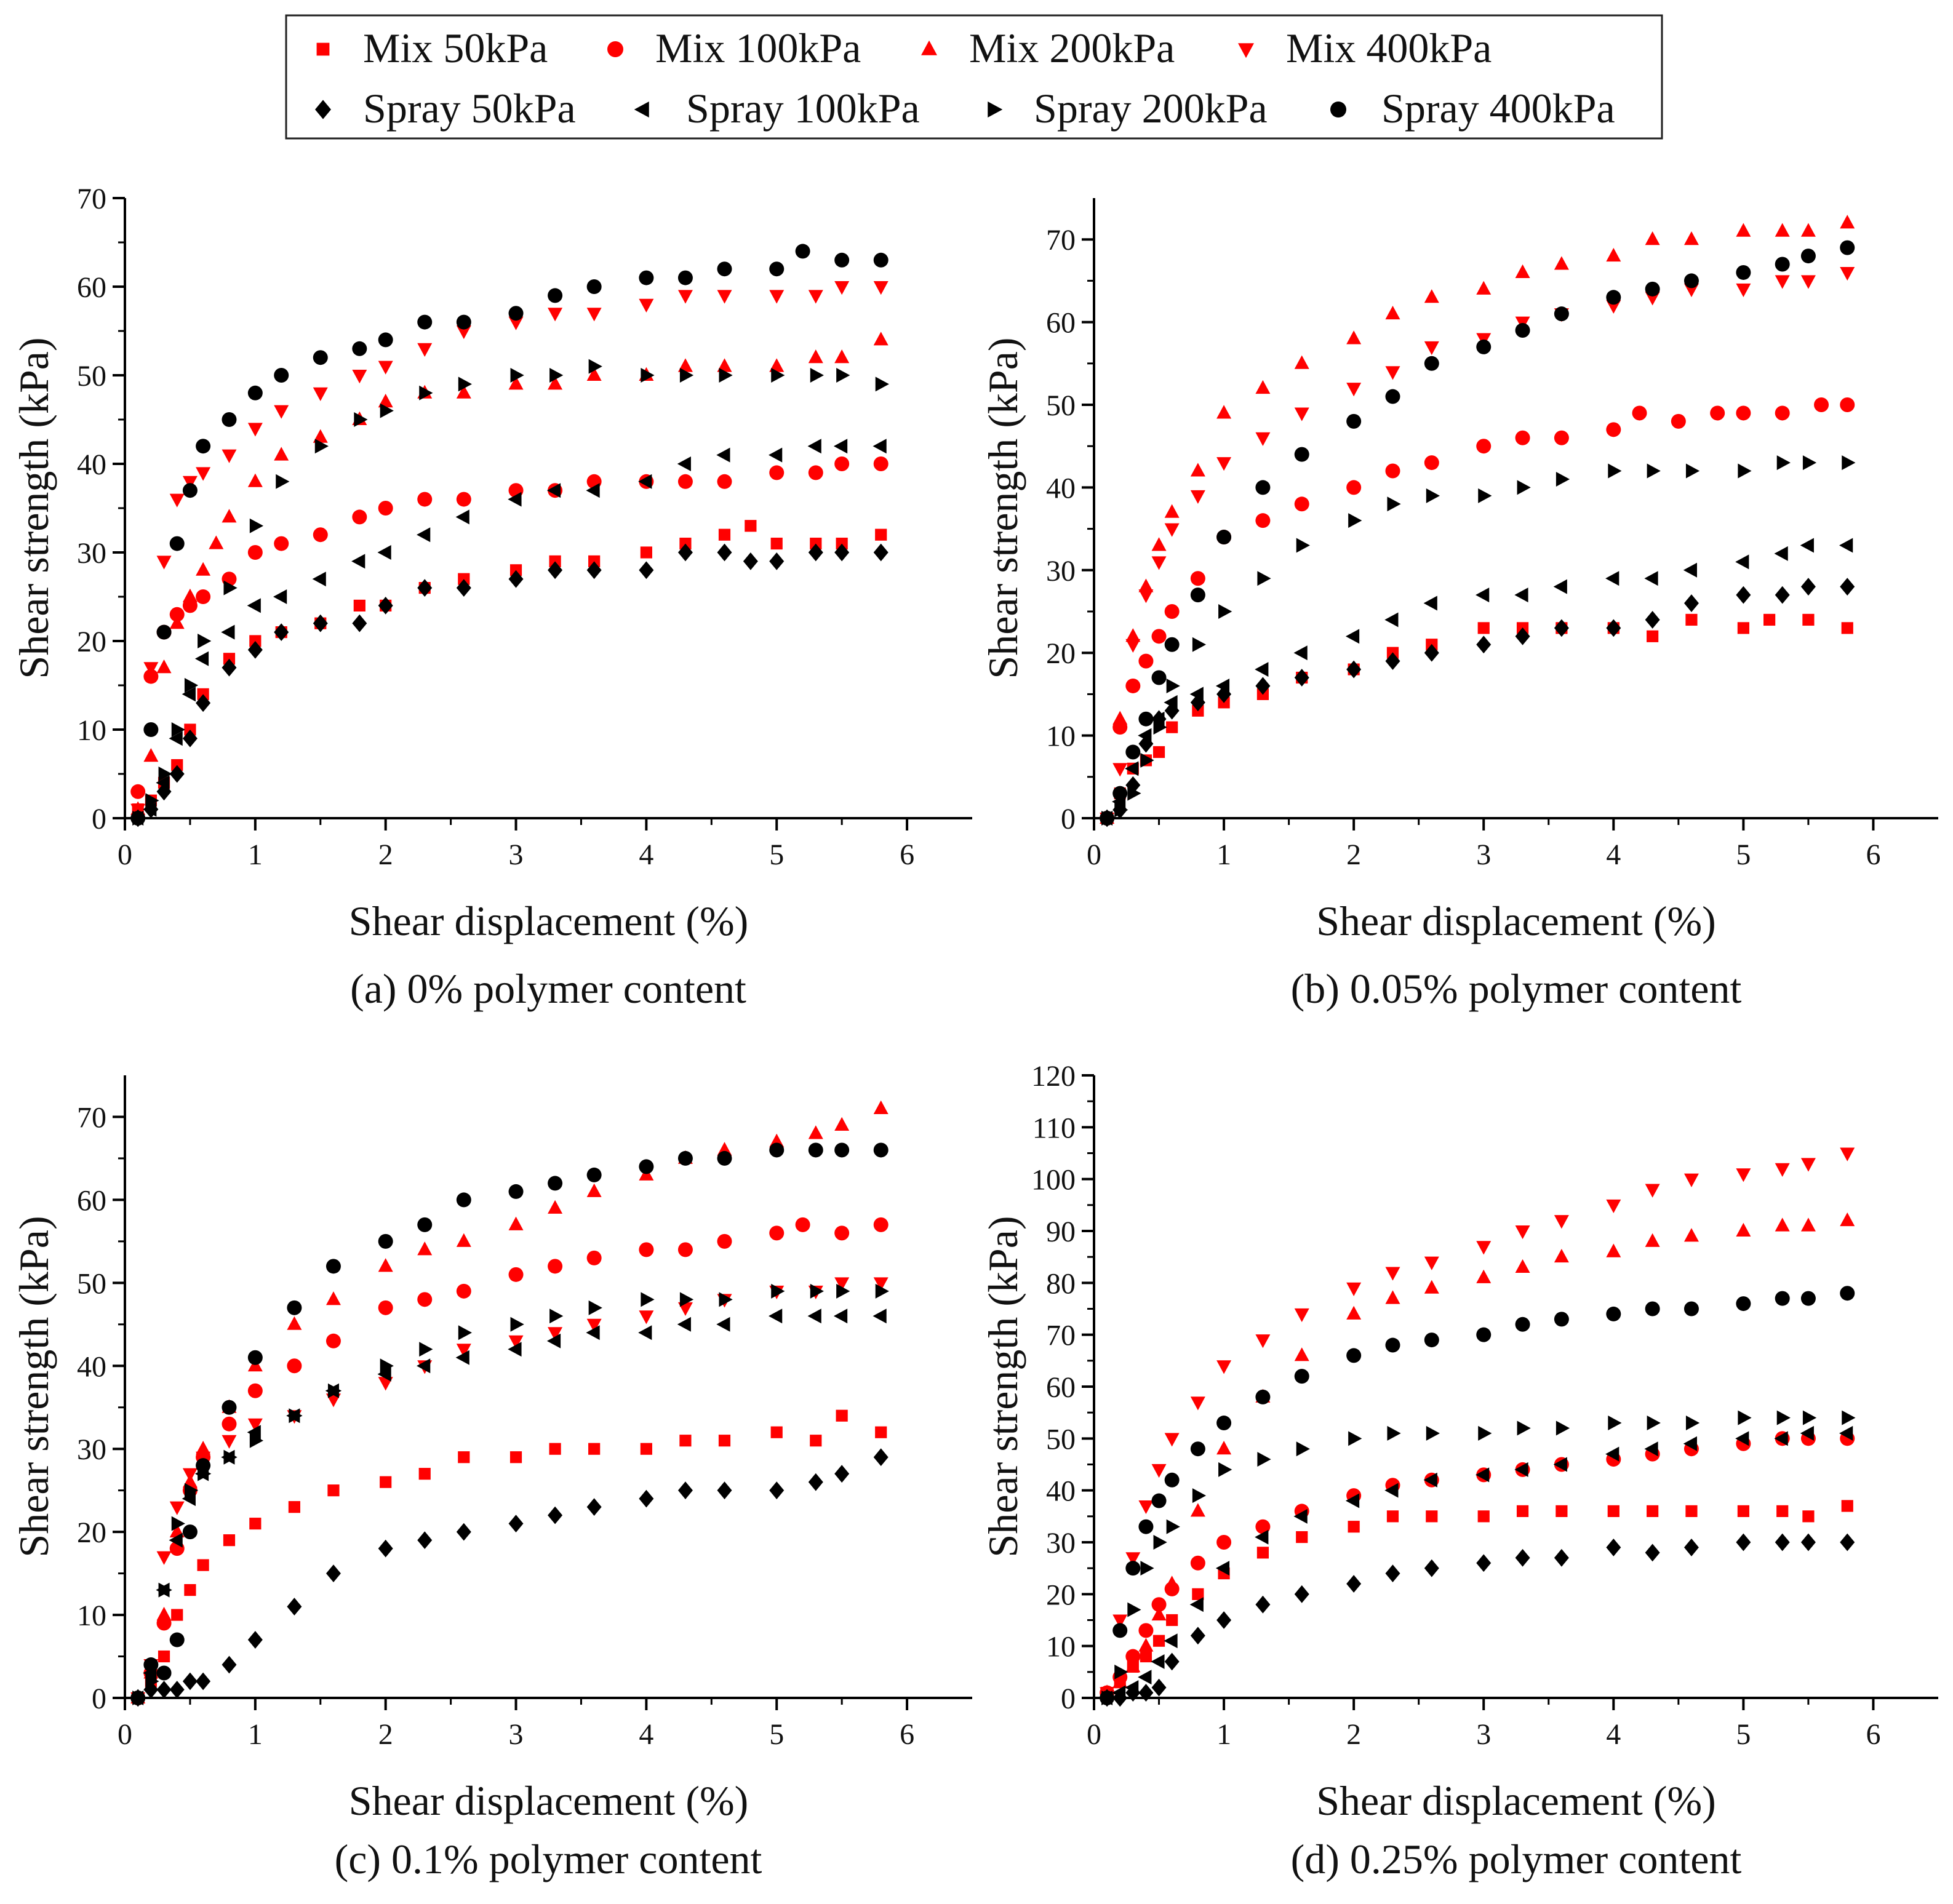 The width and height of the screenshot is (1953, 1904). What do you see at coordinates (33, 1386) in the screenshot?
I see `y-axis-title: Shear strength (kPa)` at bounding box center [33, 1386].